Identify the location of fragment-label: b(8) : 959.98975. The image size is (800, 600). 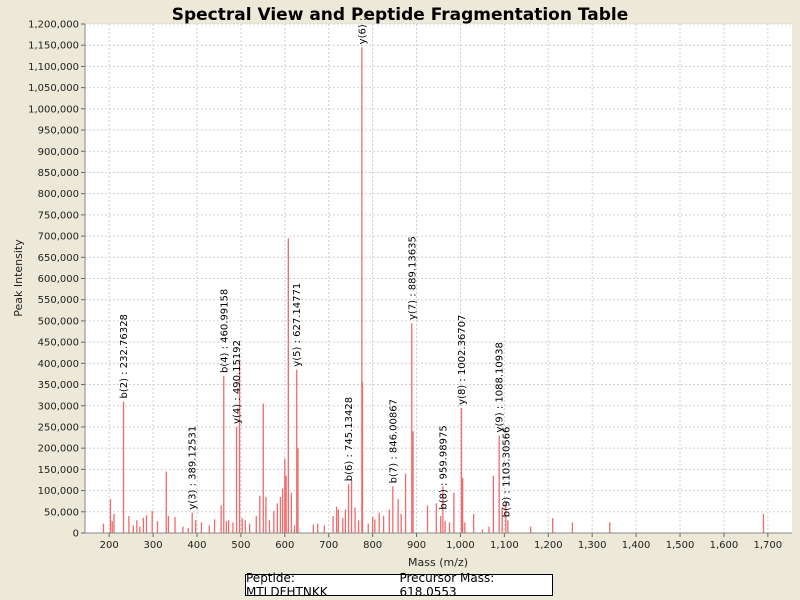
(443, 467).